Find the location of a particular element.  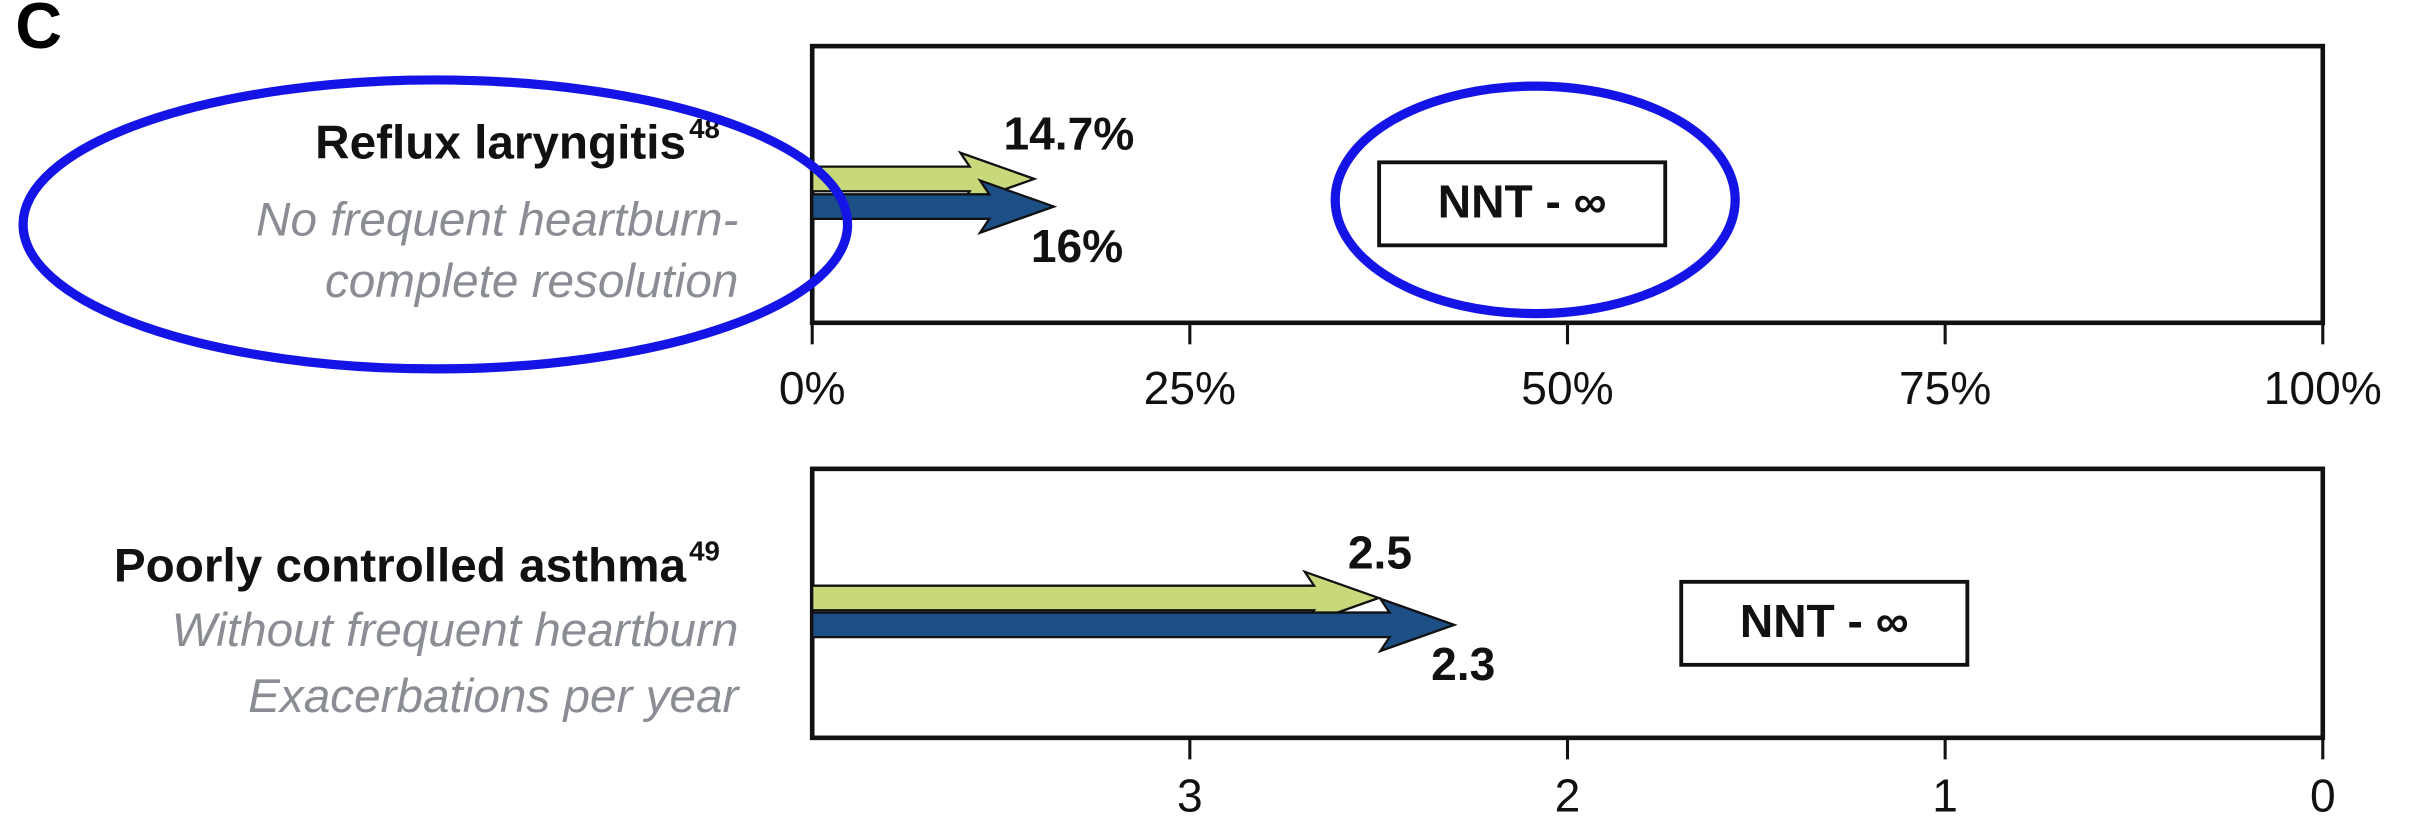

row-label: Reflux laryngitis is located at coordinates (500, 143).